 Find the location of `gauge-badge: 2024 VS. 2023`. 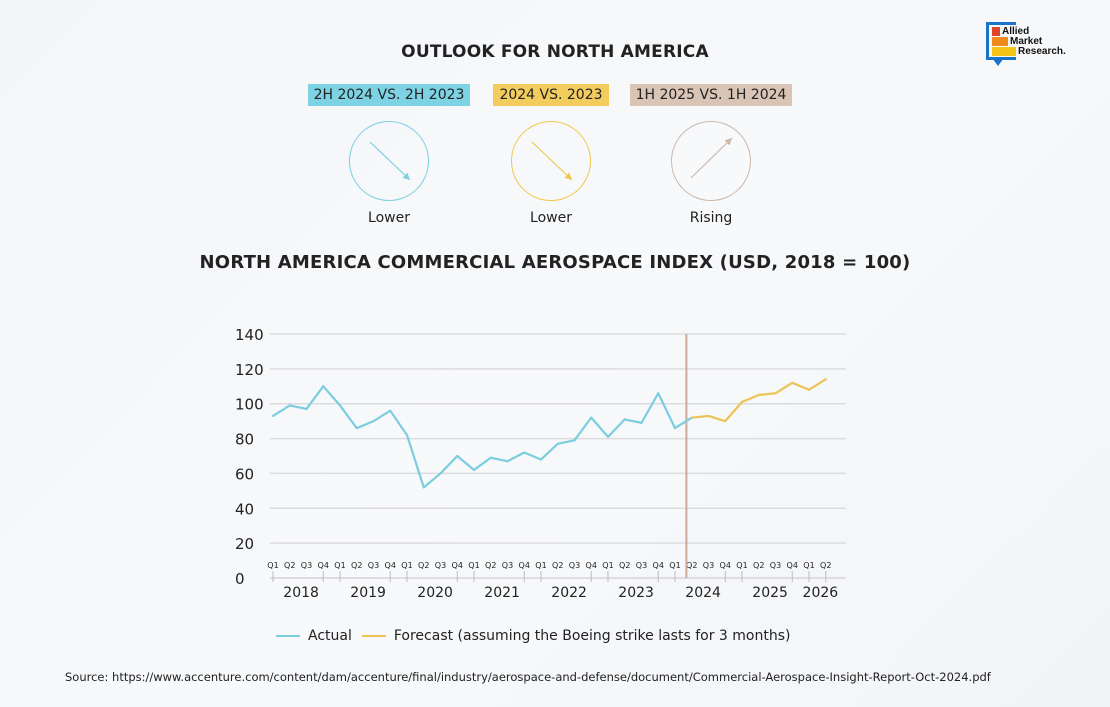

gauge-badge: 2024 VS. 2023 is located at coordinates (551, 95).